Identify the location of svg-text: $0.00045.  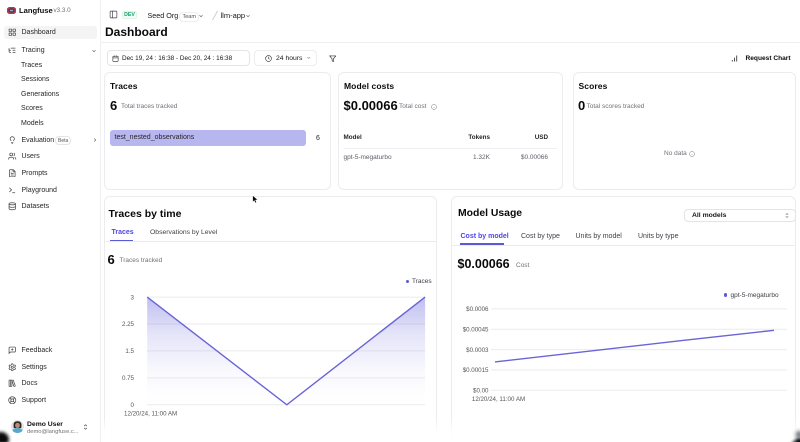
(476, 330).